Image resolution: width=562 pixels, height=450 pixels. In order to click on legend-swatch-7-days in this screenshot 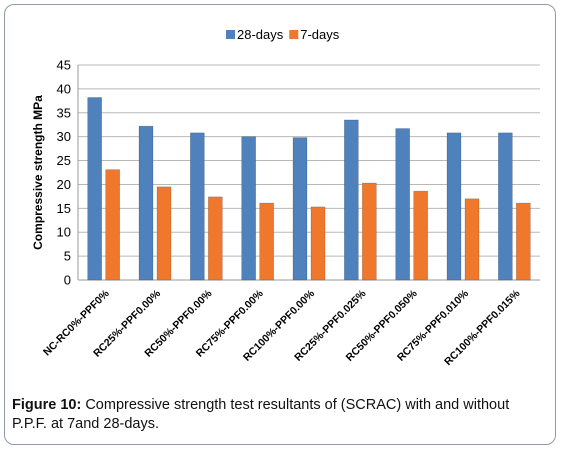, I will do `click(294, 34)`.